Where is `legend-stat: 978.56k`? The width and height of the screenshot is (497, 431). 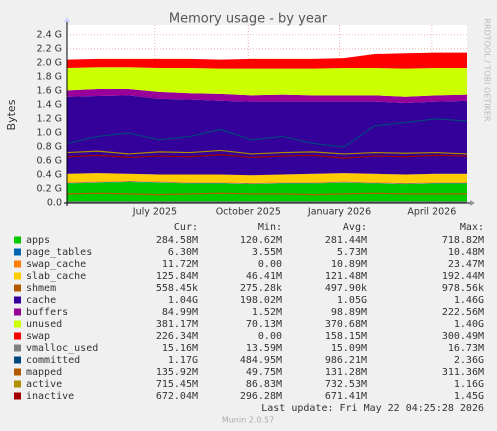
legend-stat: 978.56k is located at coordinates (463, 288).